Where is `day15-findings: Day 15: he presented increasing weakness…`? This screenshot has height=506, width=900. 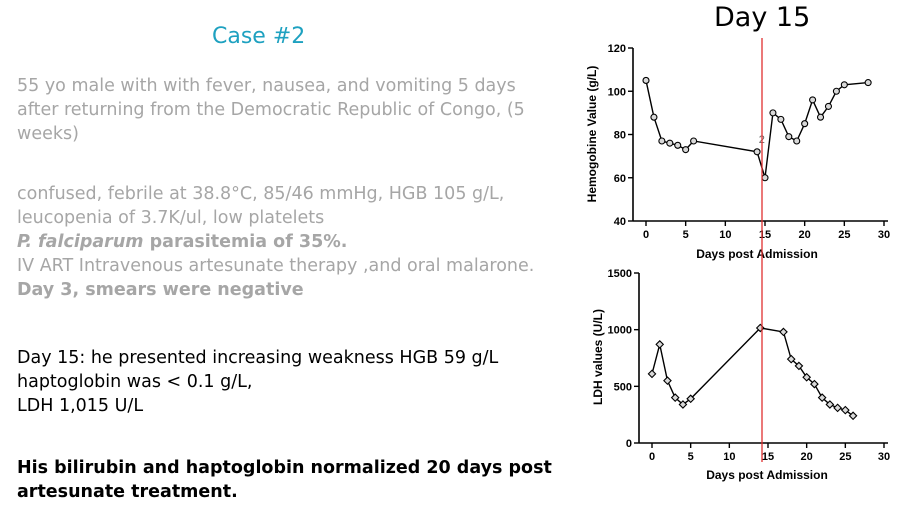
day15-findings: Day 15: he presented increasing weakness… is located at coordinates (257, 382).